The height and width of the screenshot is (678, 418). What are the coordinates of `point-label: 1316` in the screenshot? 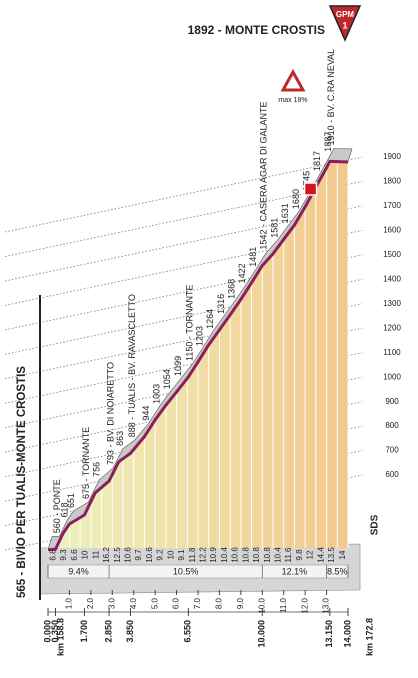 It's located at (221, 304).